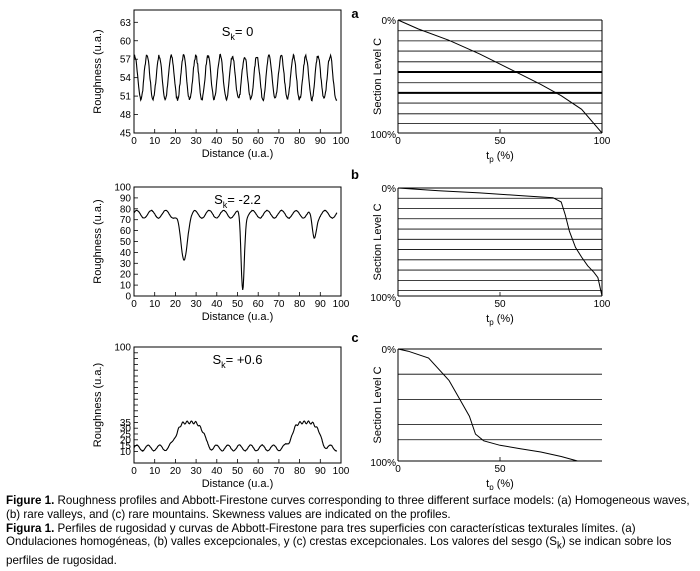 This screenshot has width=700, height=571. Describe the element at coordinates (30, 500) in the screenshot. I see `caption-en-label: Figure 1.` at that location.